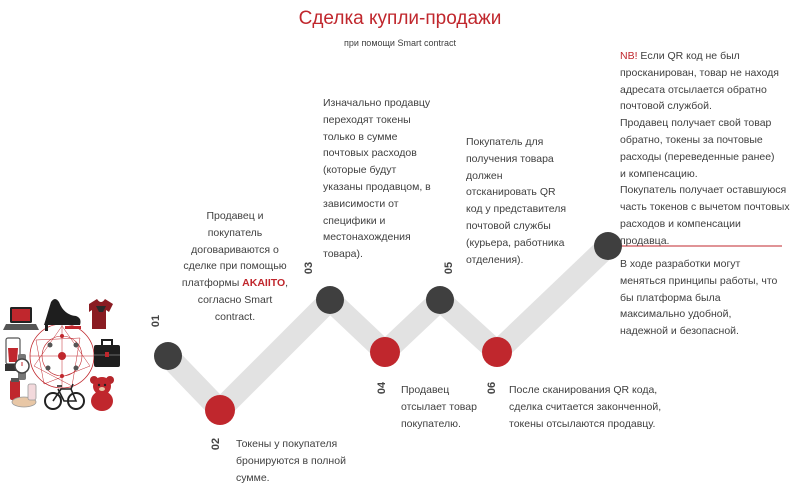 Image resolution: width=800 pixels, height=488 pixels. What do you see at coordinates (425, 390) in the screenshot?
I see `step-04-line: Продавец` at bounding box center [425, 390].